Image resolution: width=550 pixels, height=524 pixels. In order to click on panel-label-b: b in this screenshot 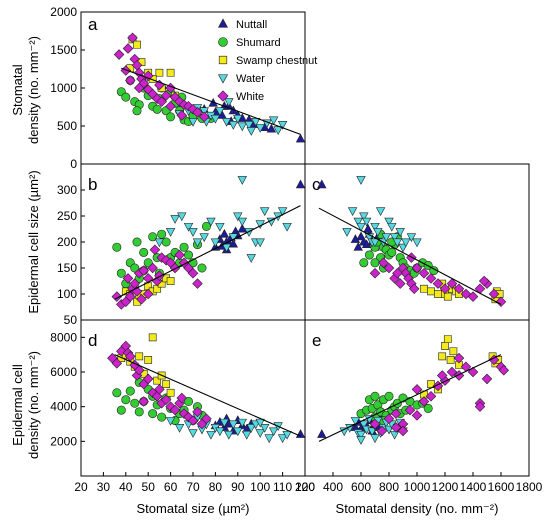, I will do `click(92, 184)`.